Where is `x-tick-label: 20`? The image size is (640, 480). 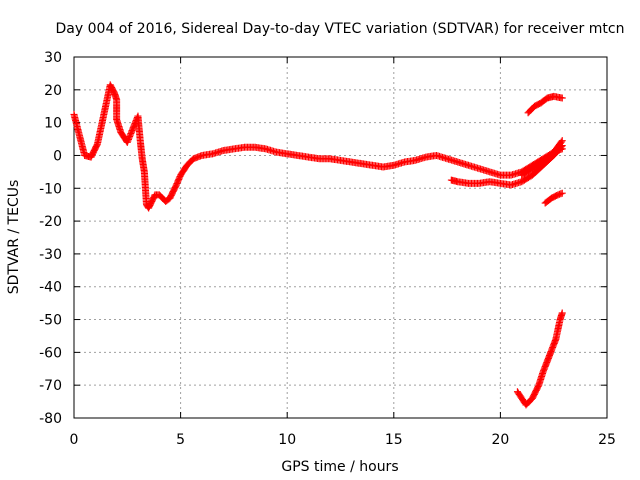
x-tick-label: 20 is located at coordinates (500, 440).